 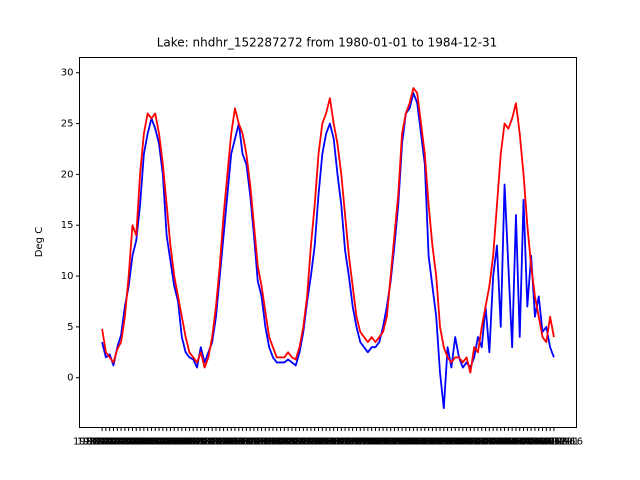 What do you see at coordinates (67, 225) in the screenshot?
I see `y-tick-label: 15` at bounding box center [67, 225].